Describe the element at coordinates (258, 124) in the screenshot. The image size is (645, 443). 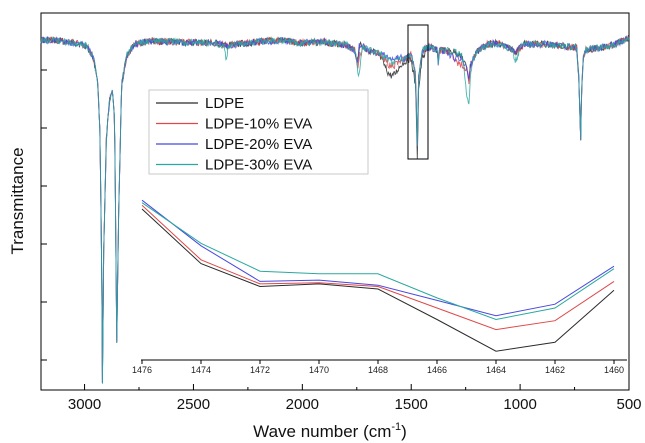
I see `legend-label: LDPE-10% EVA` at that location.